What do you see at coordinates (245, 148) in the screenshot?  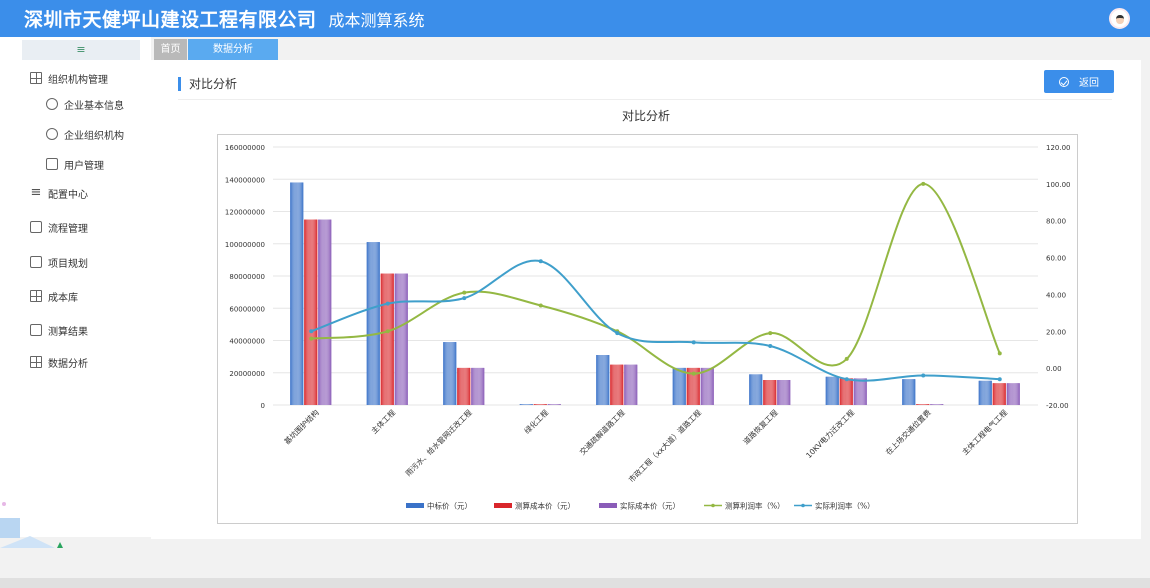 I see `y-tick-label: 160000000` at bounding box center [245, 148].